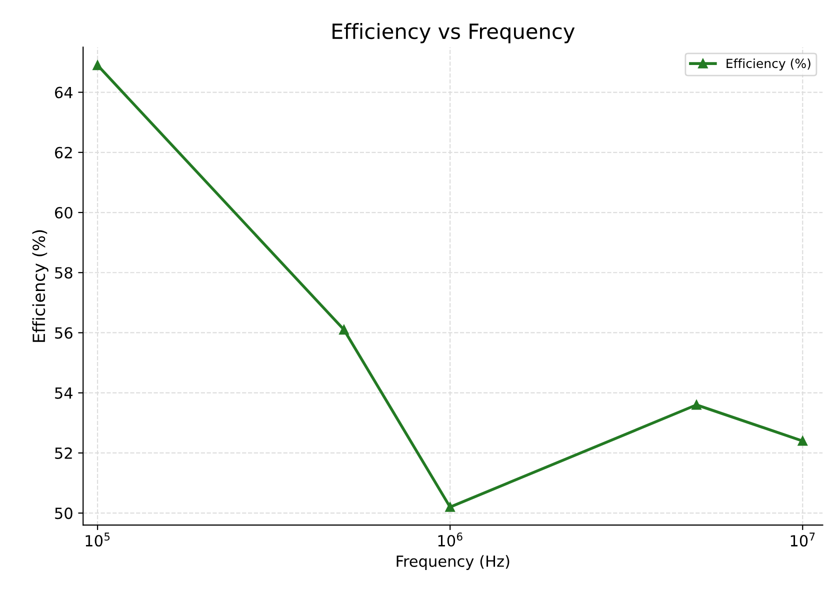 The image size is (831, 590). Describe the element at coordinates (64, 92) in the screenshot. I see `y-tick-label: 64` at that location.